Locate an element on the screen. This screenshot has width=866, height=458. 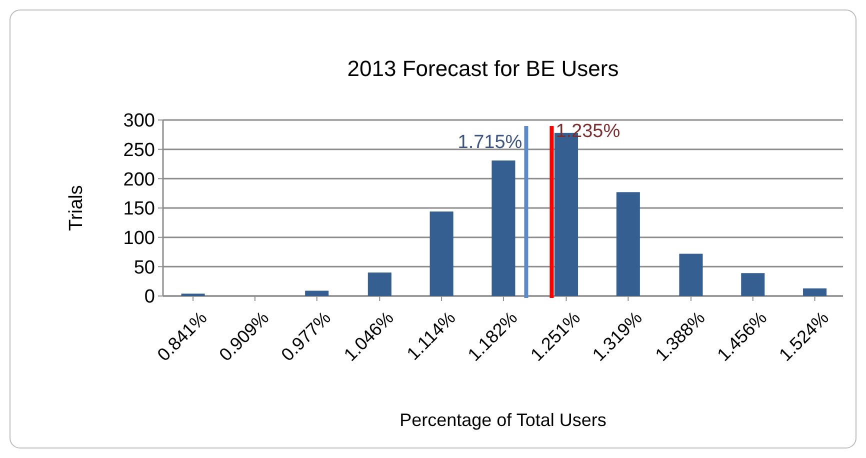
annotation: 1.715% is located at coordinates (490, 142).